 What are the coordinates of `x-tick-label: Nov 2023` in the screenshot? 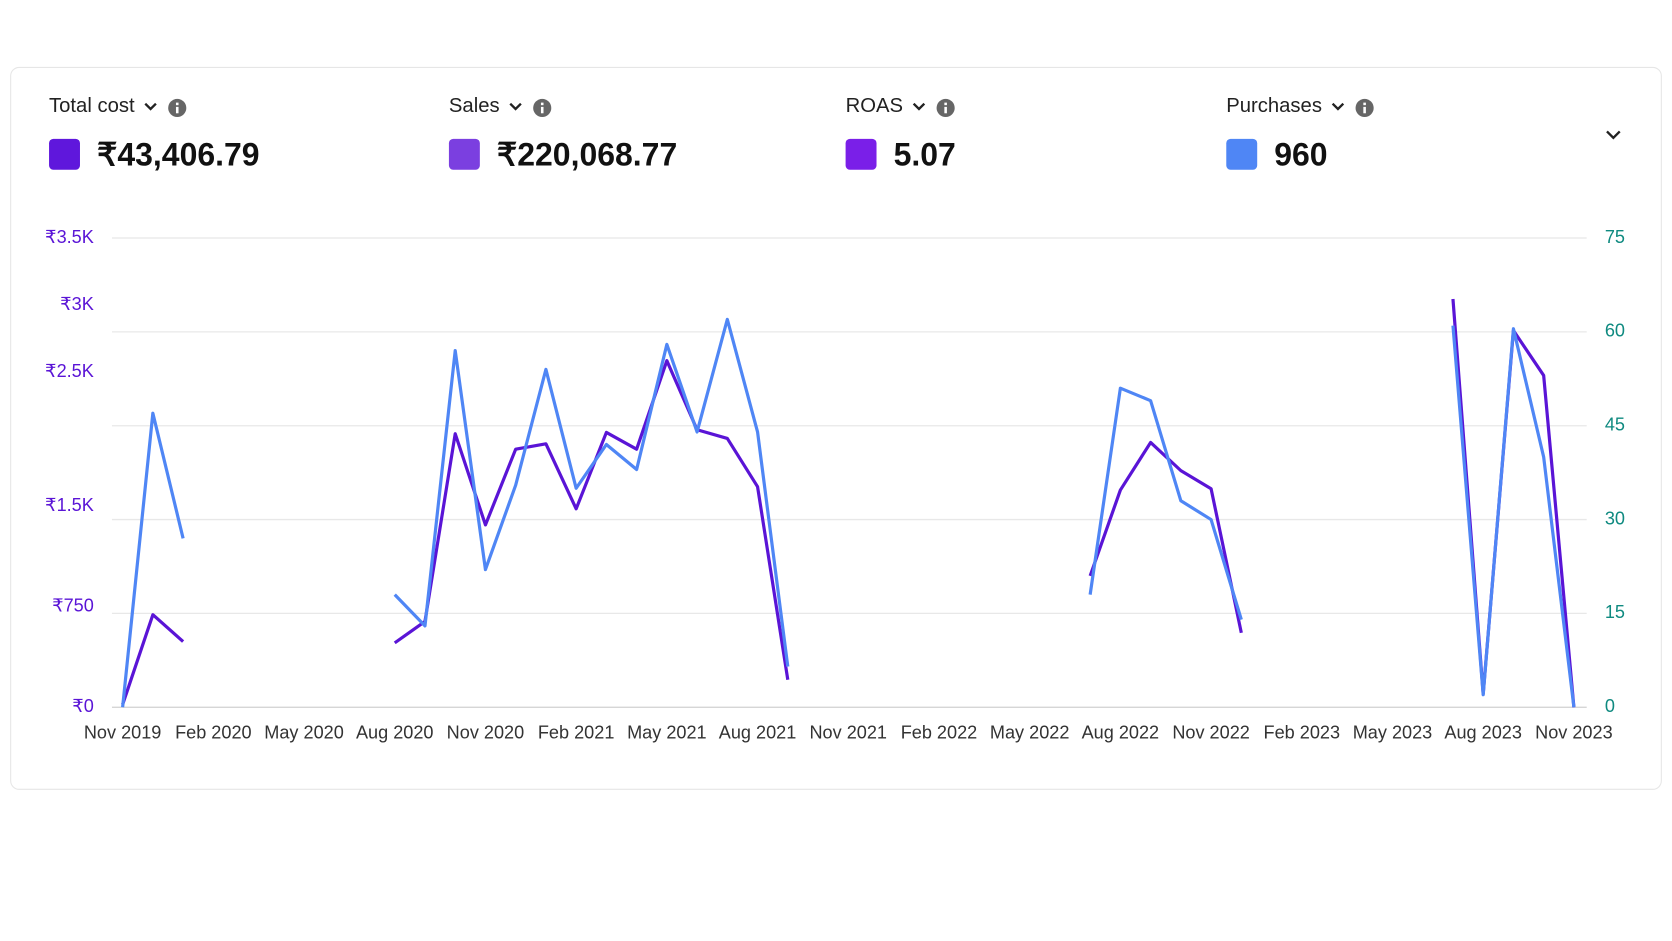 It's located at (1574, 733).